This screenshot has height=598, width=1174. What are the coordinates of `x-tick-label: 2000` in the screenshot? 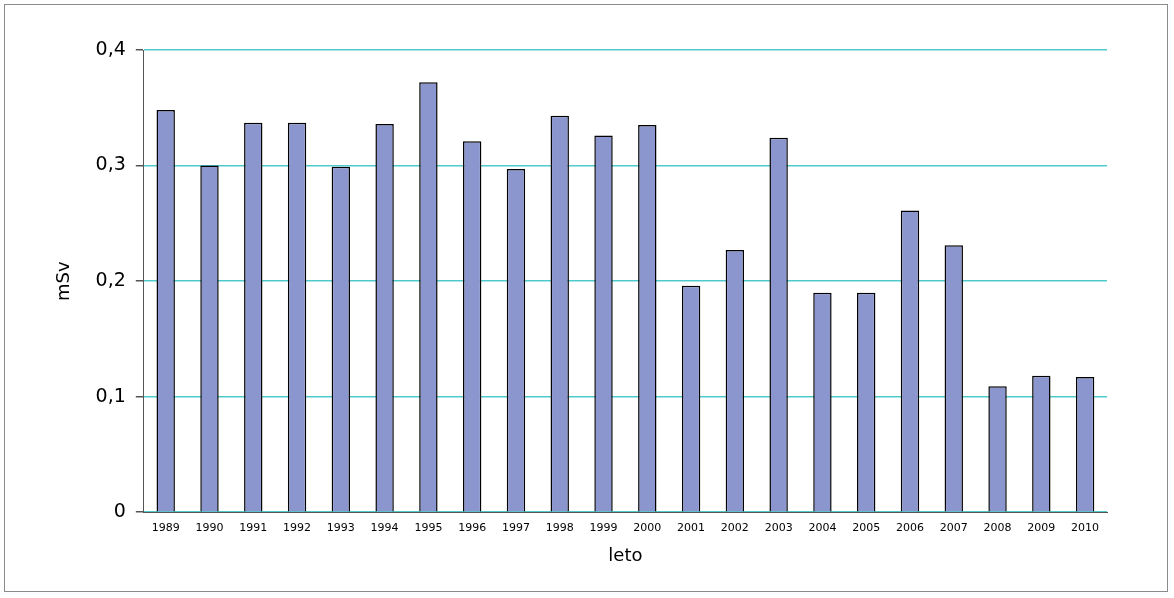 It's located at (647, 527).